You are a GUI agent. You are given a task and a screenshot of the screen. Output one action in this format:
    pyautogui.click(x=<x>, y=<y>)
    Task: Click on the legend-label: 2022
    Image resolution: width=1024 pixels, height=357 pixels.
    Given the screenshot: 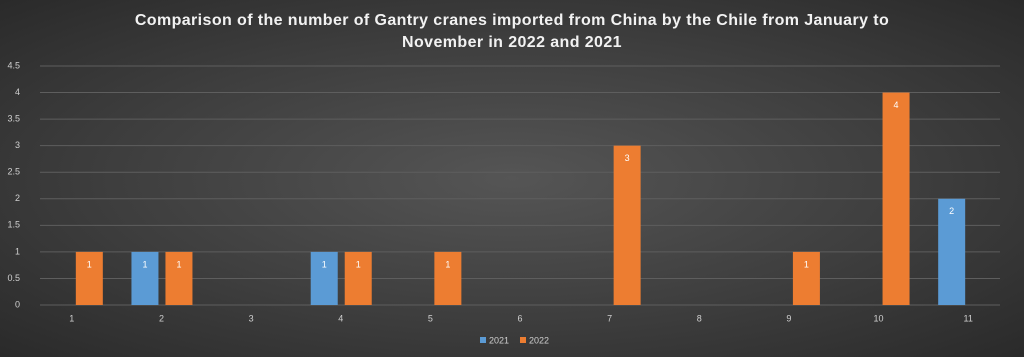 What is the action you would take?
    pyautogui.click(x=539, y=340)
    